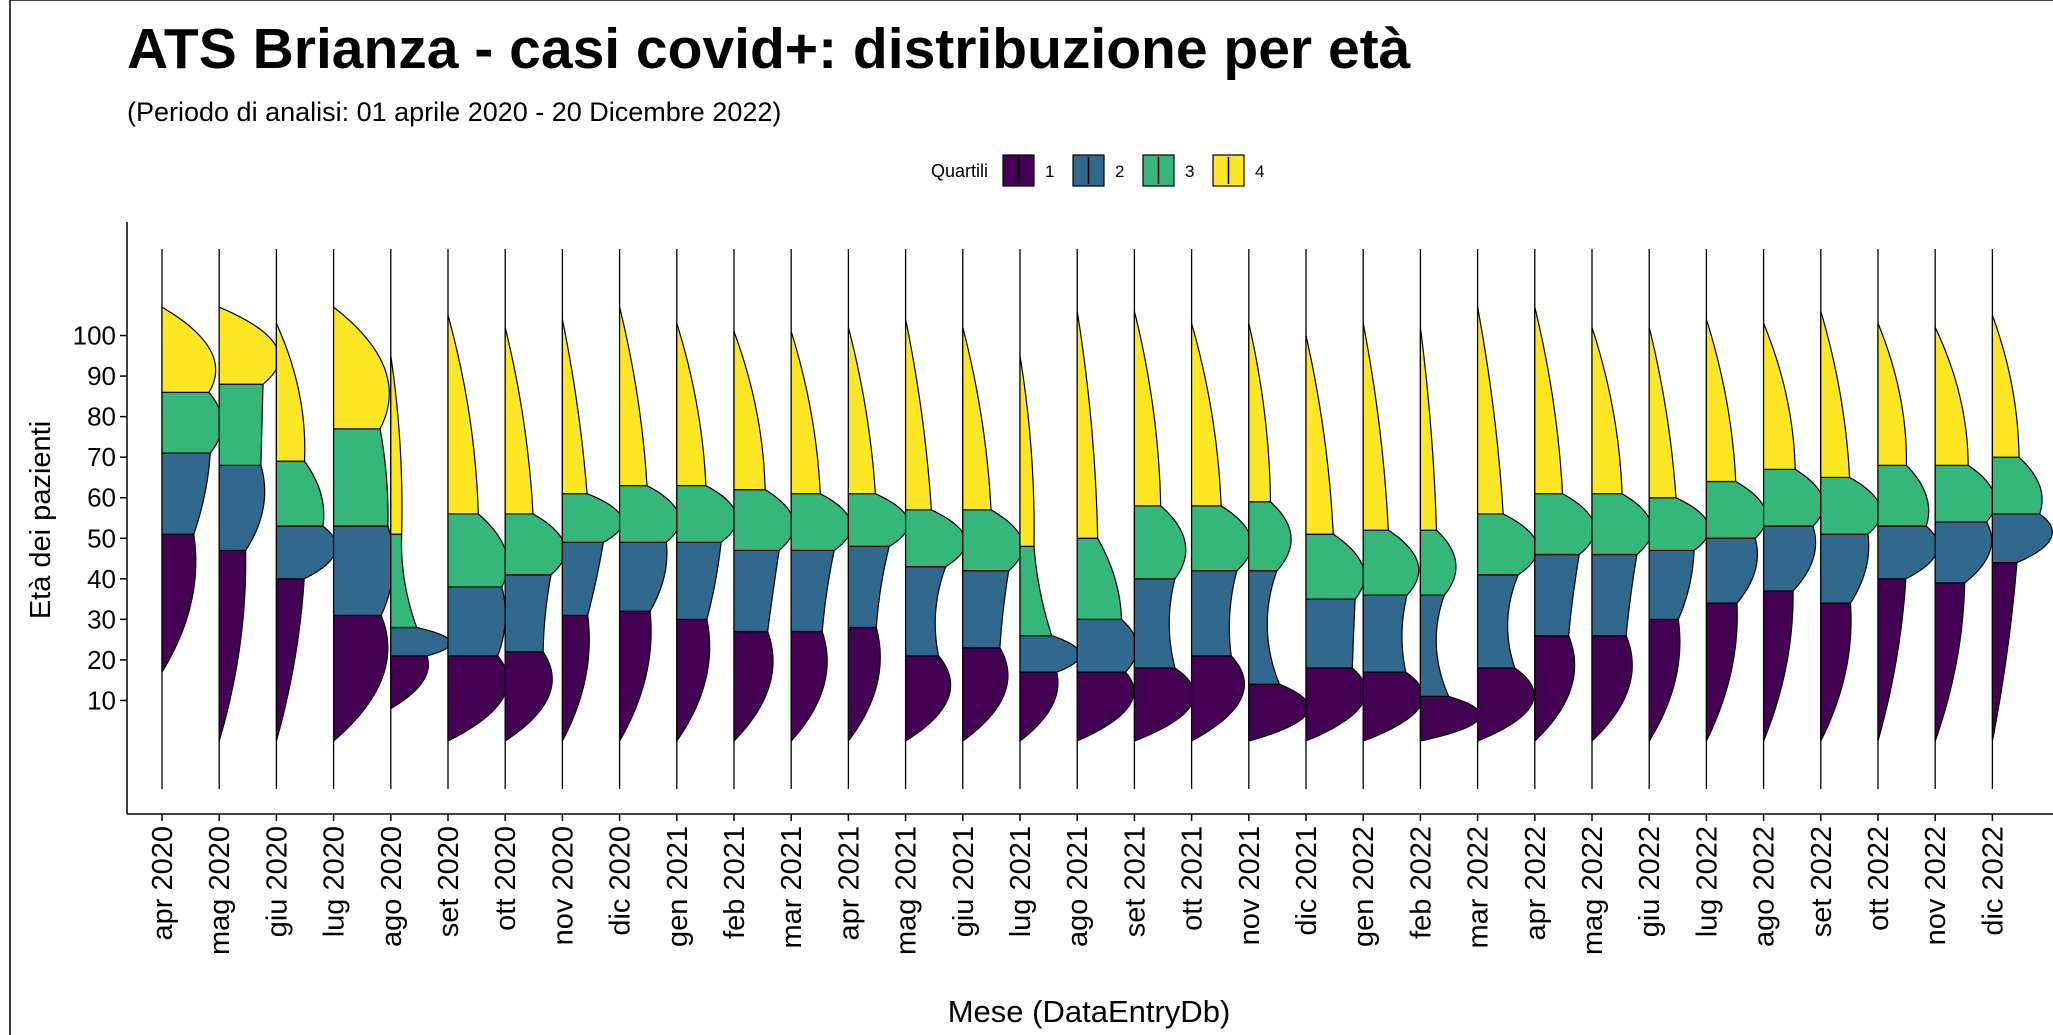 Image resolution: width=2053 pixels, height=1035 pixels. Describe the element at coordinates (1259, 171) in the screenshot. I see `legend-label: 4` at that location.